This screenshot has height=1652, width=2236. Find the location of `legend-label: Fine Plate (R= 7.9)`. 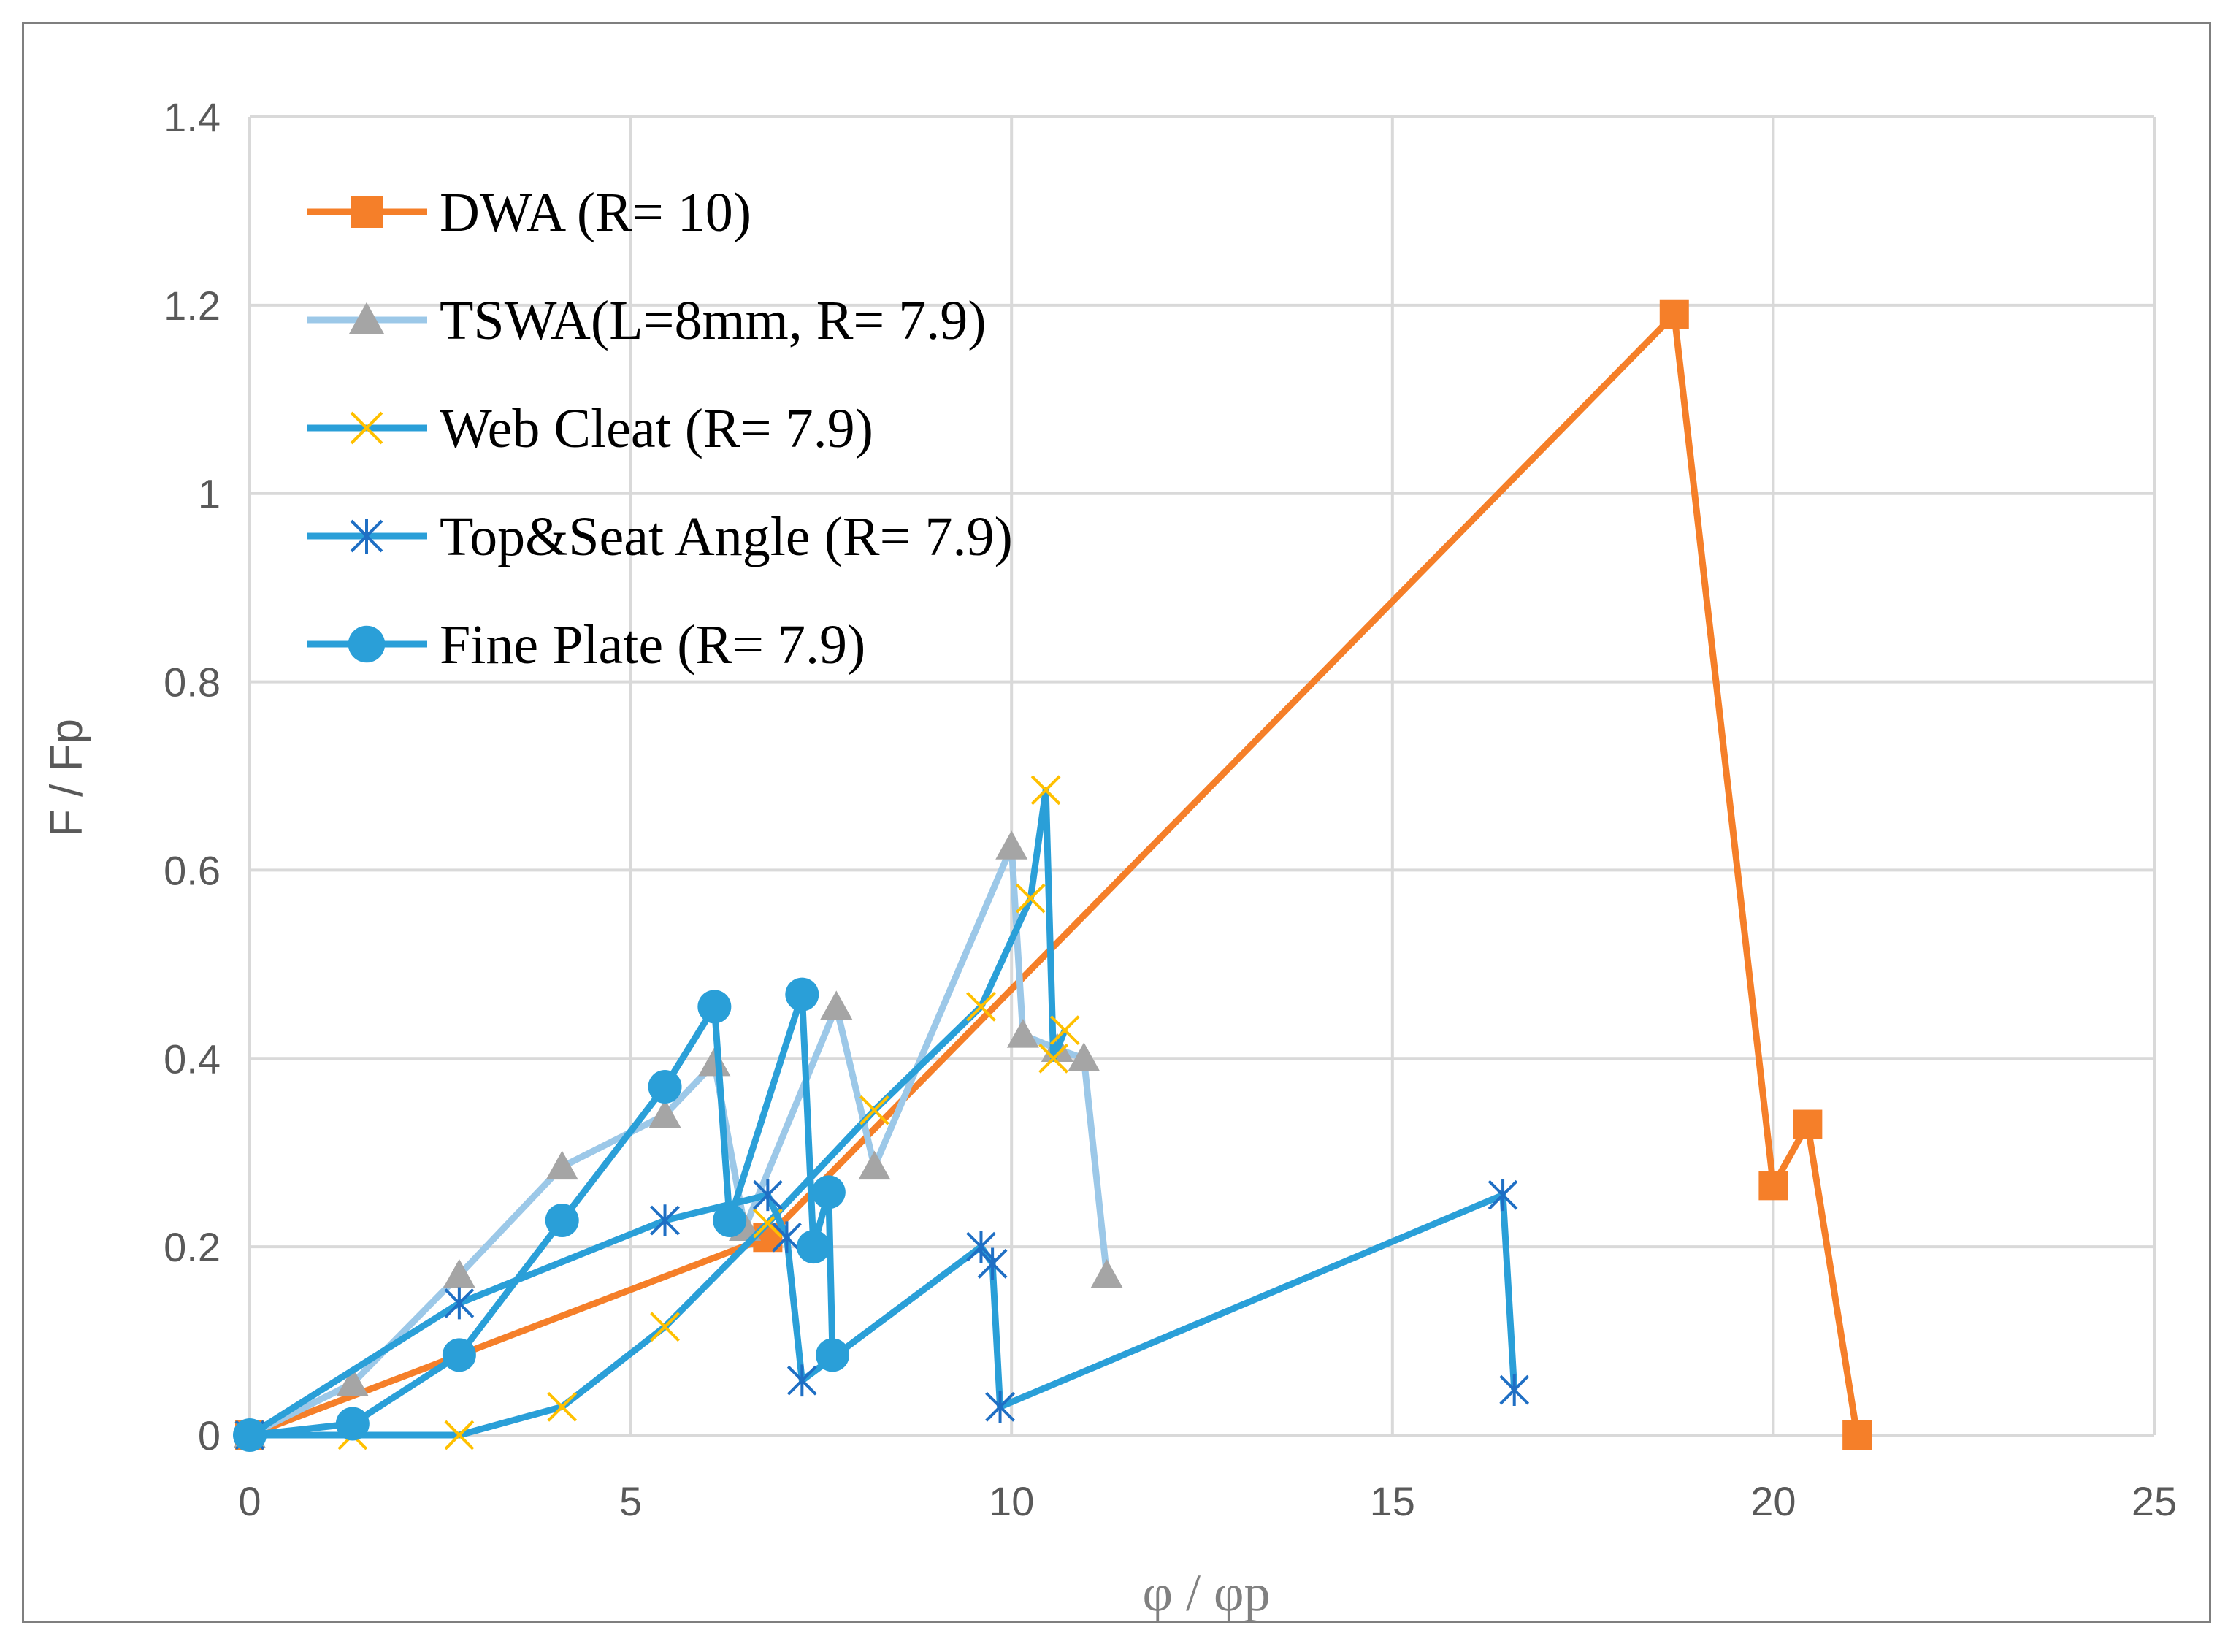

legend-label: Fine Plate (R= 7.9) is located at coordinates (652, 645).